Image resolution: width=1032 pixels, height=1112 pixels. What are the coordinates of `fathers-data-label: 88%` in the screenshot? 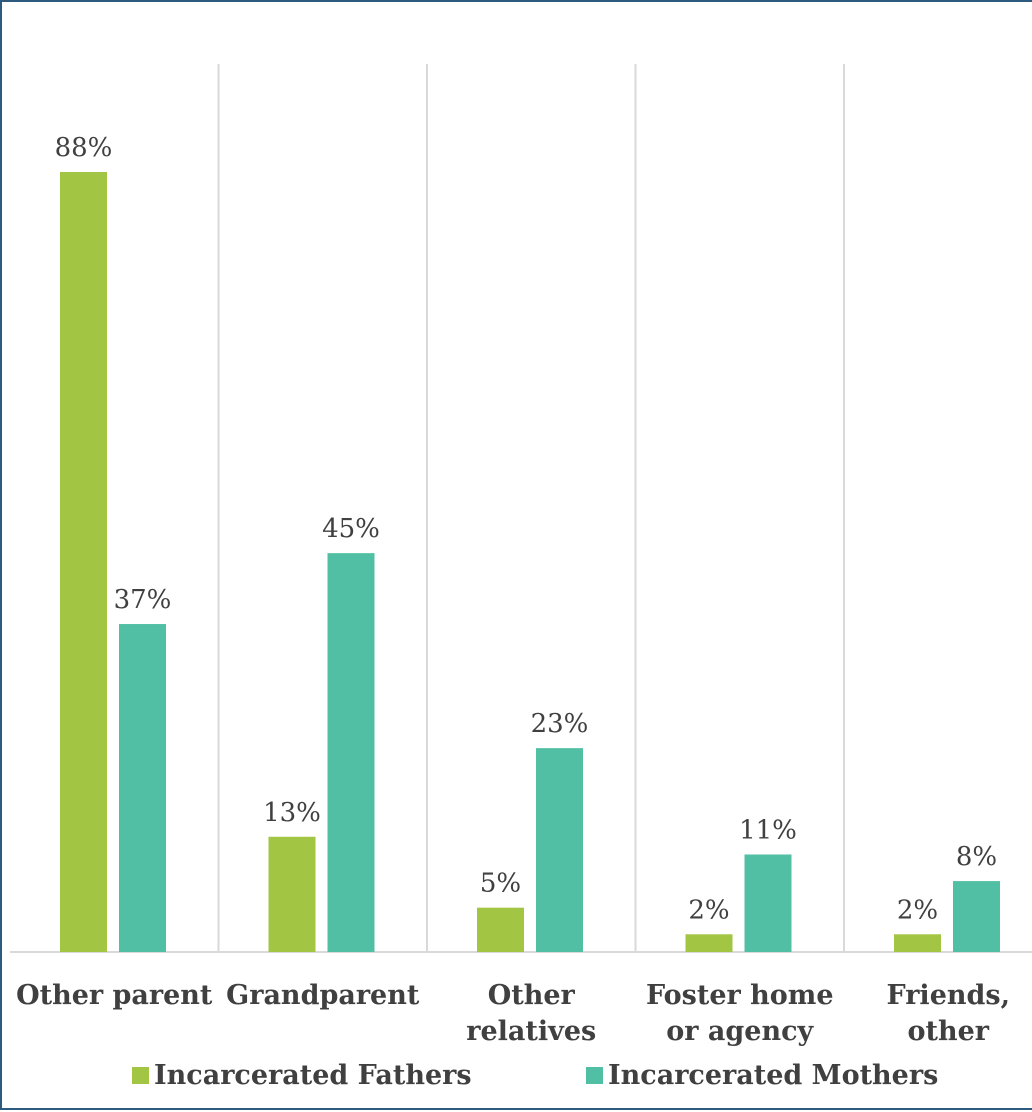 It's located at (84, 148).